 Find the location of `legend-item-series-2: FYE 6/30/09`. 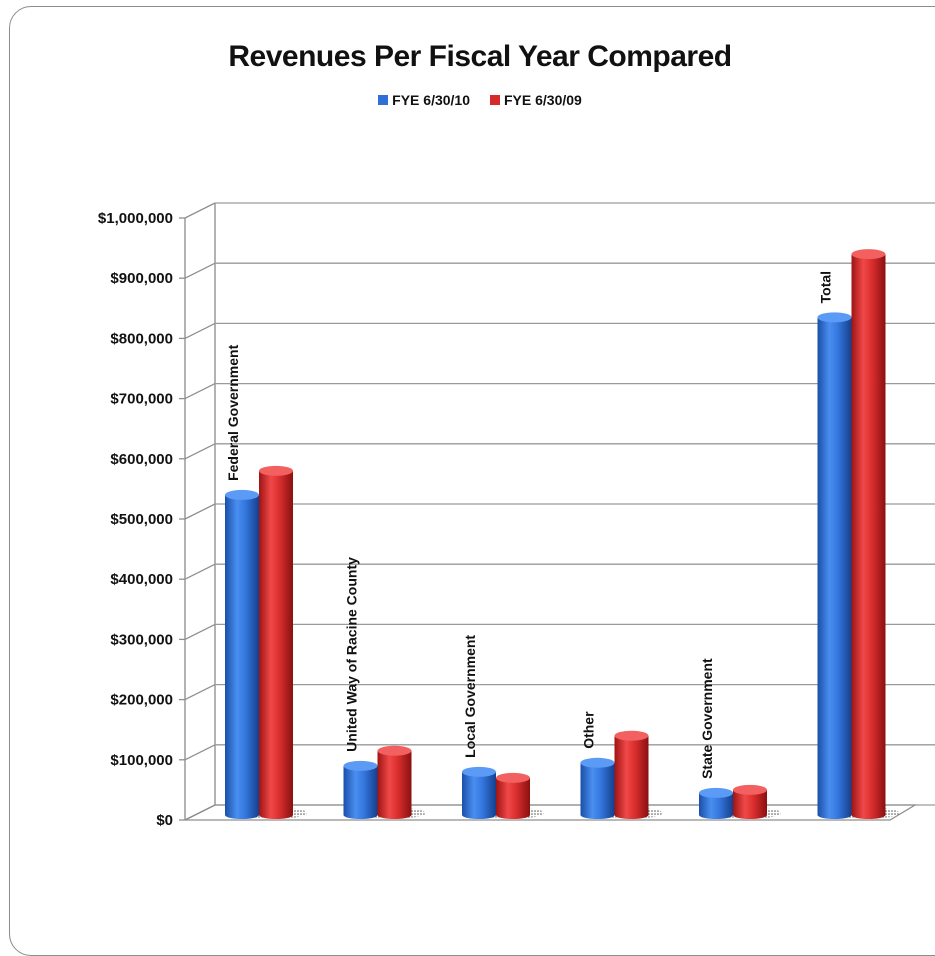

legend-item-series-2: FYE 6/30/09 is located at coordinates (536, 100).